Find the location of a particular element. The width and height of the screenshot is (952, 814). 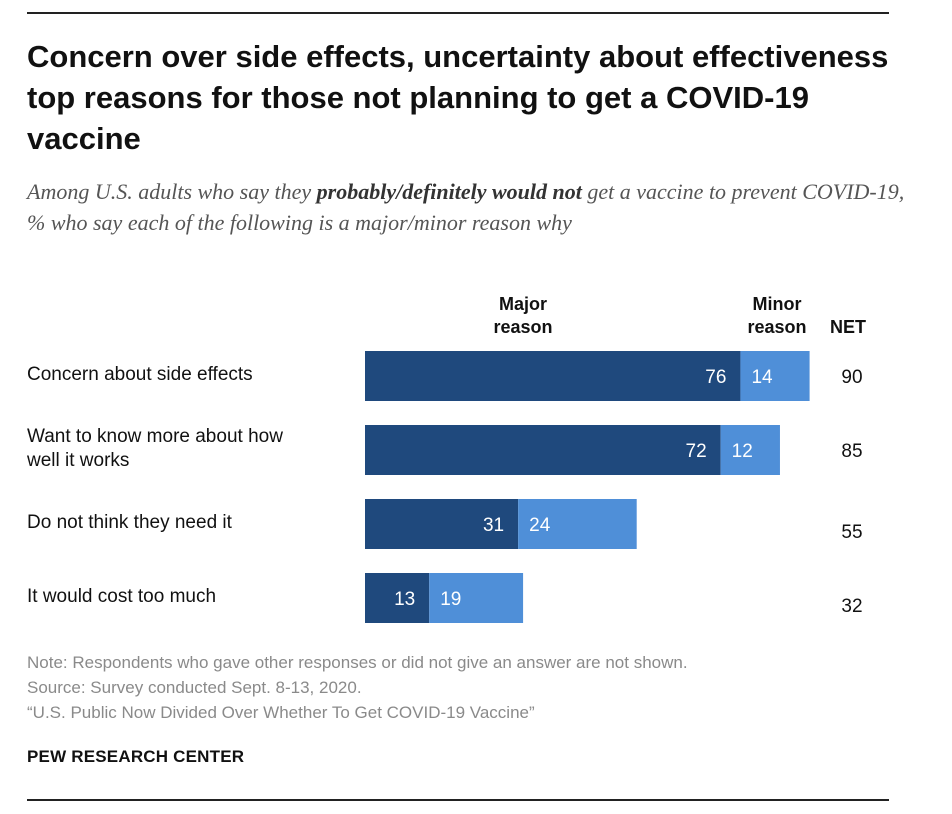

category-label: well it works is located at coordinates (77, 460).